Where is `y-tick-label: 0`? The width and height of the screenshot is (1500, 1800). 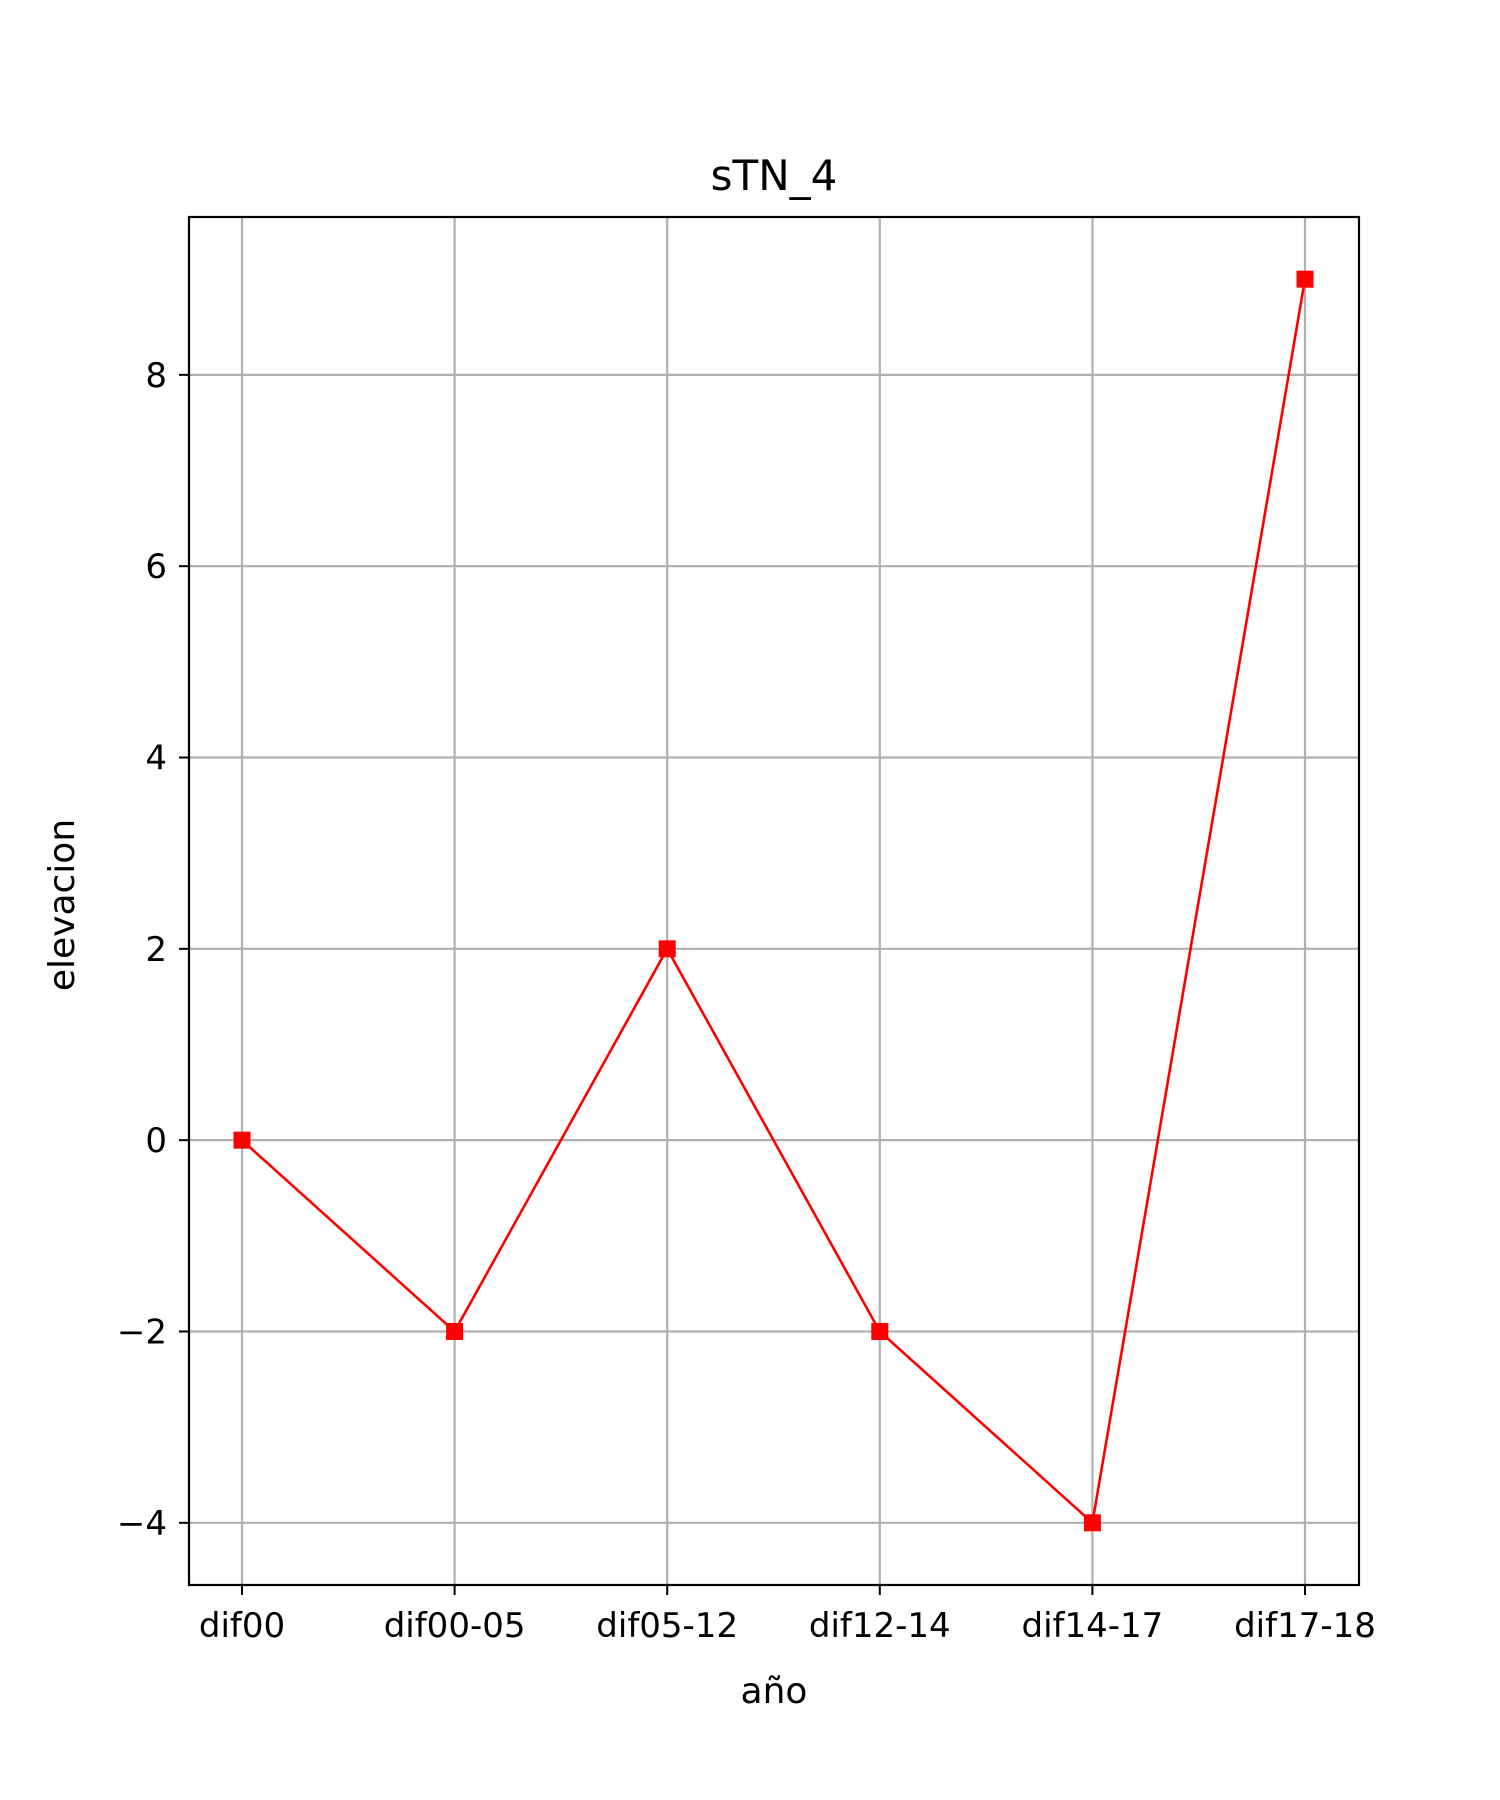
y-tick-label: 0 is located at coordinates (156, 1141).